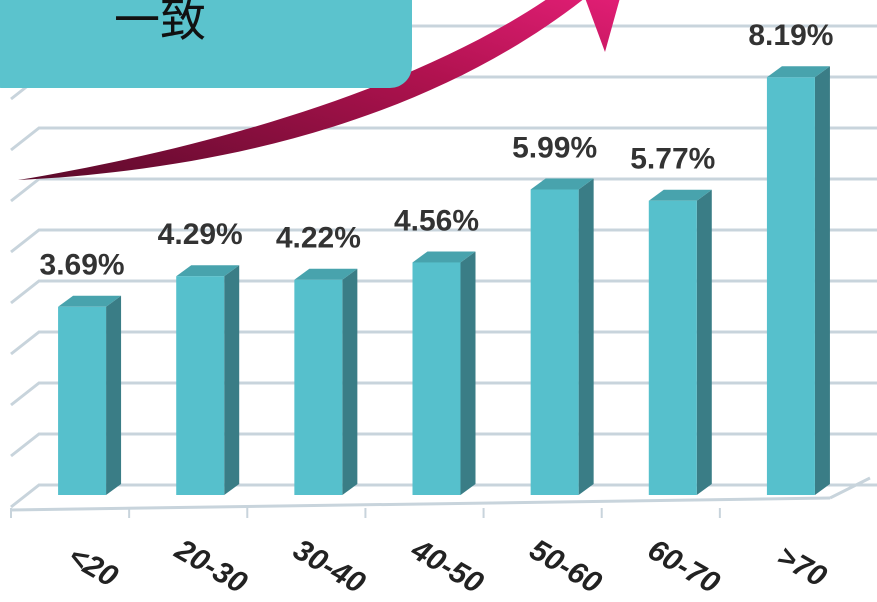 This screenshot has width=877, height=602. I want to click on x-tick-label: 60-70, so click(683, 566).